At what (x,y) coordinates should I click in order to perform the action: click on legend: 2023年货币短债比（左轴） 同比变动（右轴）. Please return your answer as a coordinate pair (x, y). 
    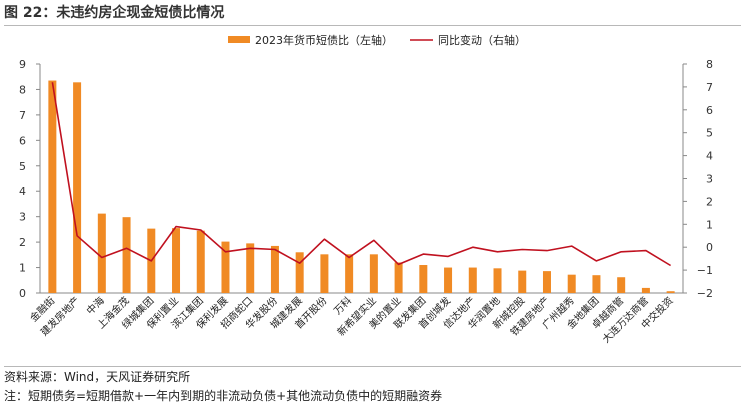
    Looking at the image, I should click on (377, 40).